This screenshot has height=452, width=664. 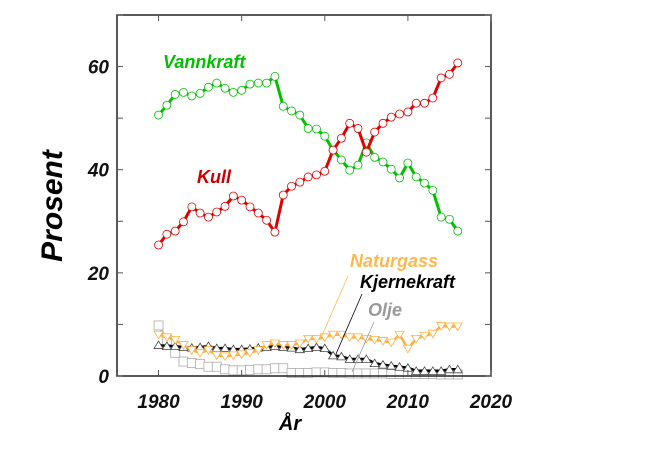 I want to click on x-tick-label: 1980, so click(x=158, y=402).